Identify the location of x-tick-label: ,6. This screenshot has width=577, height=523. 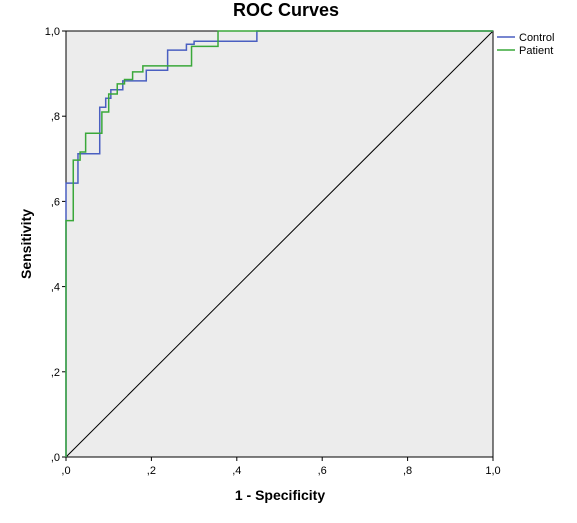
(322, 471).